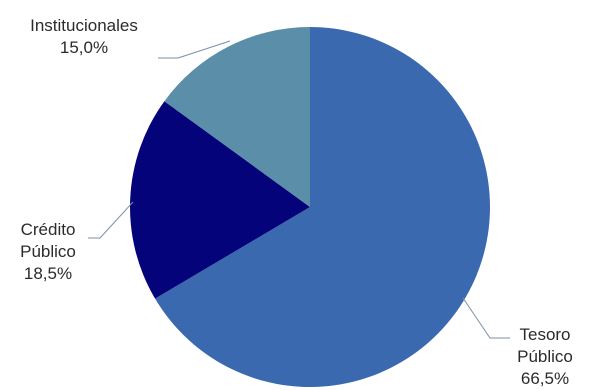  What do you see at coordinates (544, 334) in the screenshot?
I see `slice-label-tesoro-line1: Tesoro` at bounding box center [544, 334].